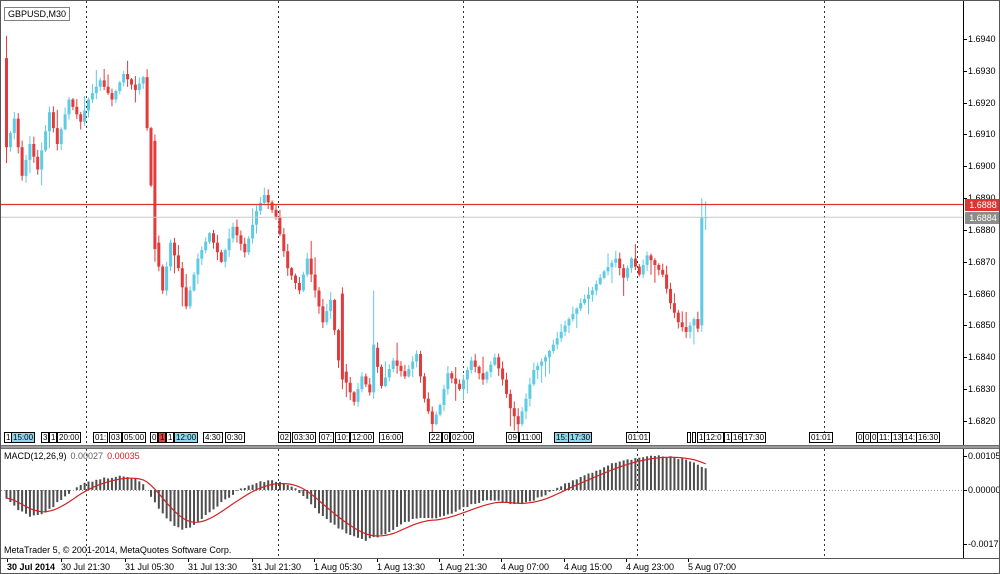  I want to click on time-axis-label: 30 Jul 2014, so click(31, 565).